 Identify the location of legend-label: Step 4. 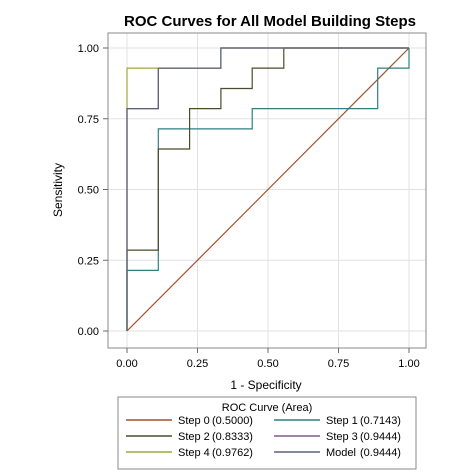
(194, 453).